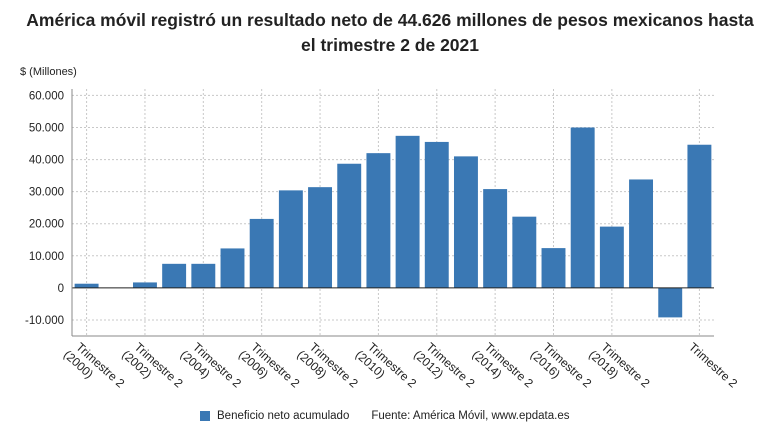 The height and width of the screenshot is (440, 780). Describe the element at coordinates (205, 416) in the screenshot. I see `legend-swatch` at that location.